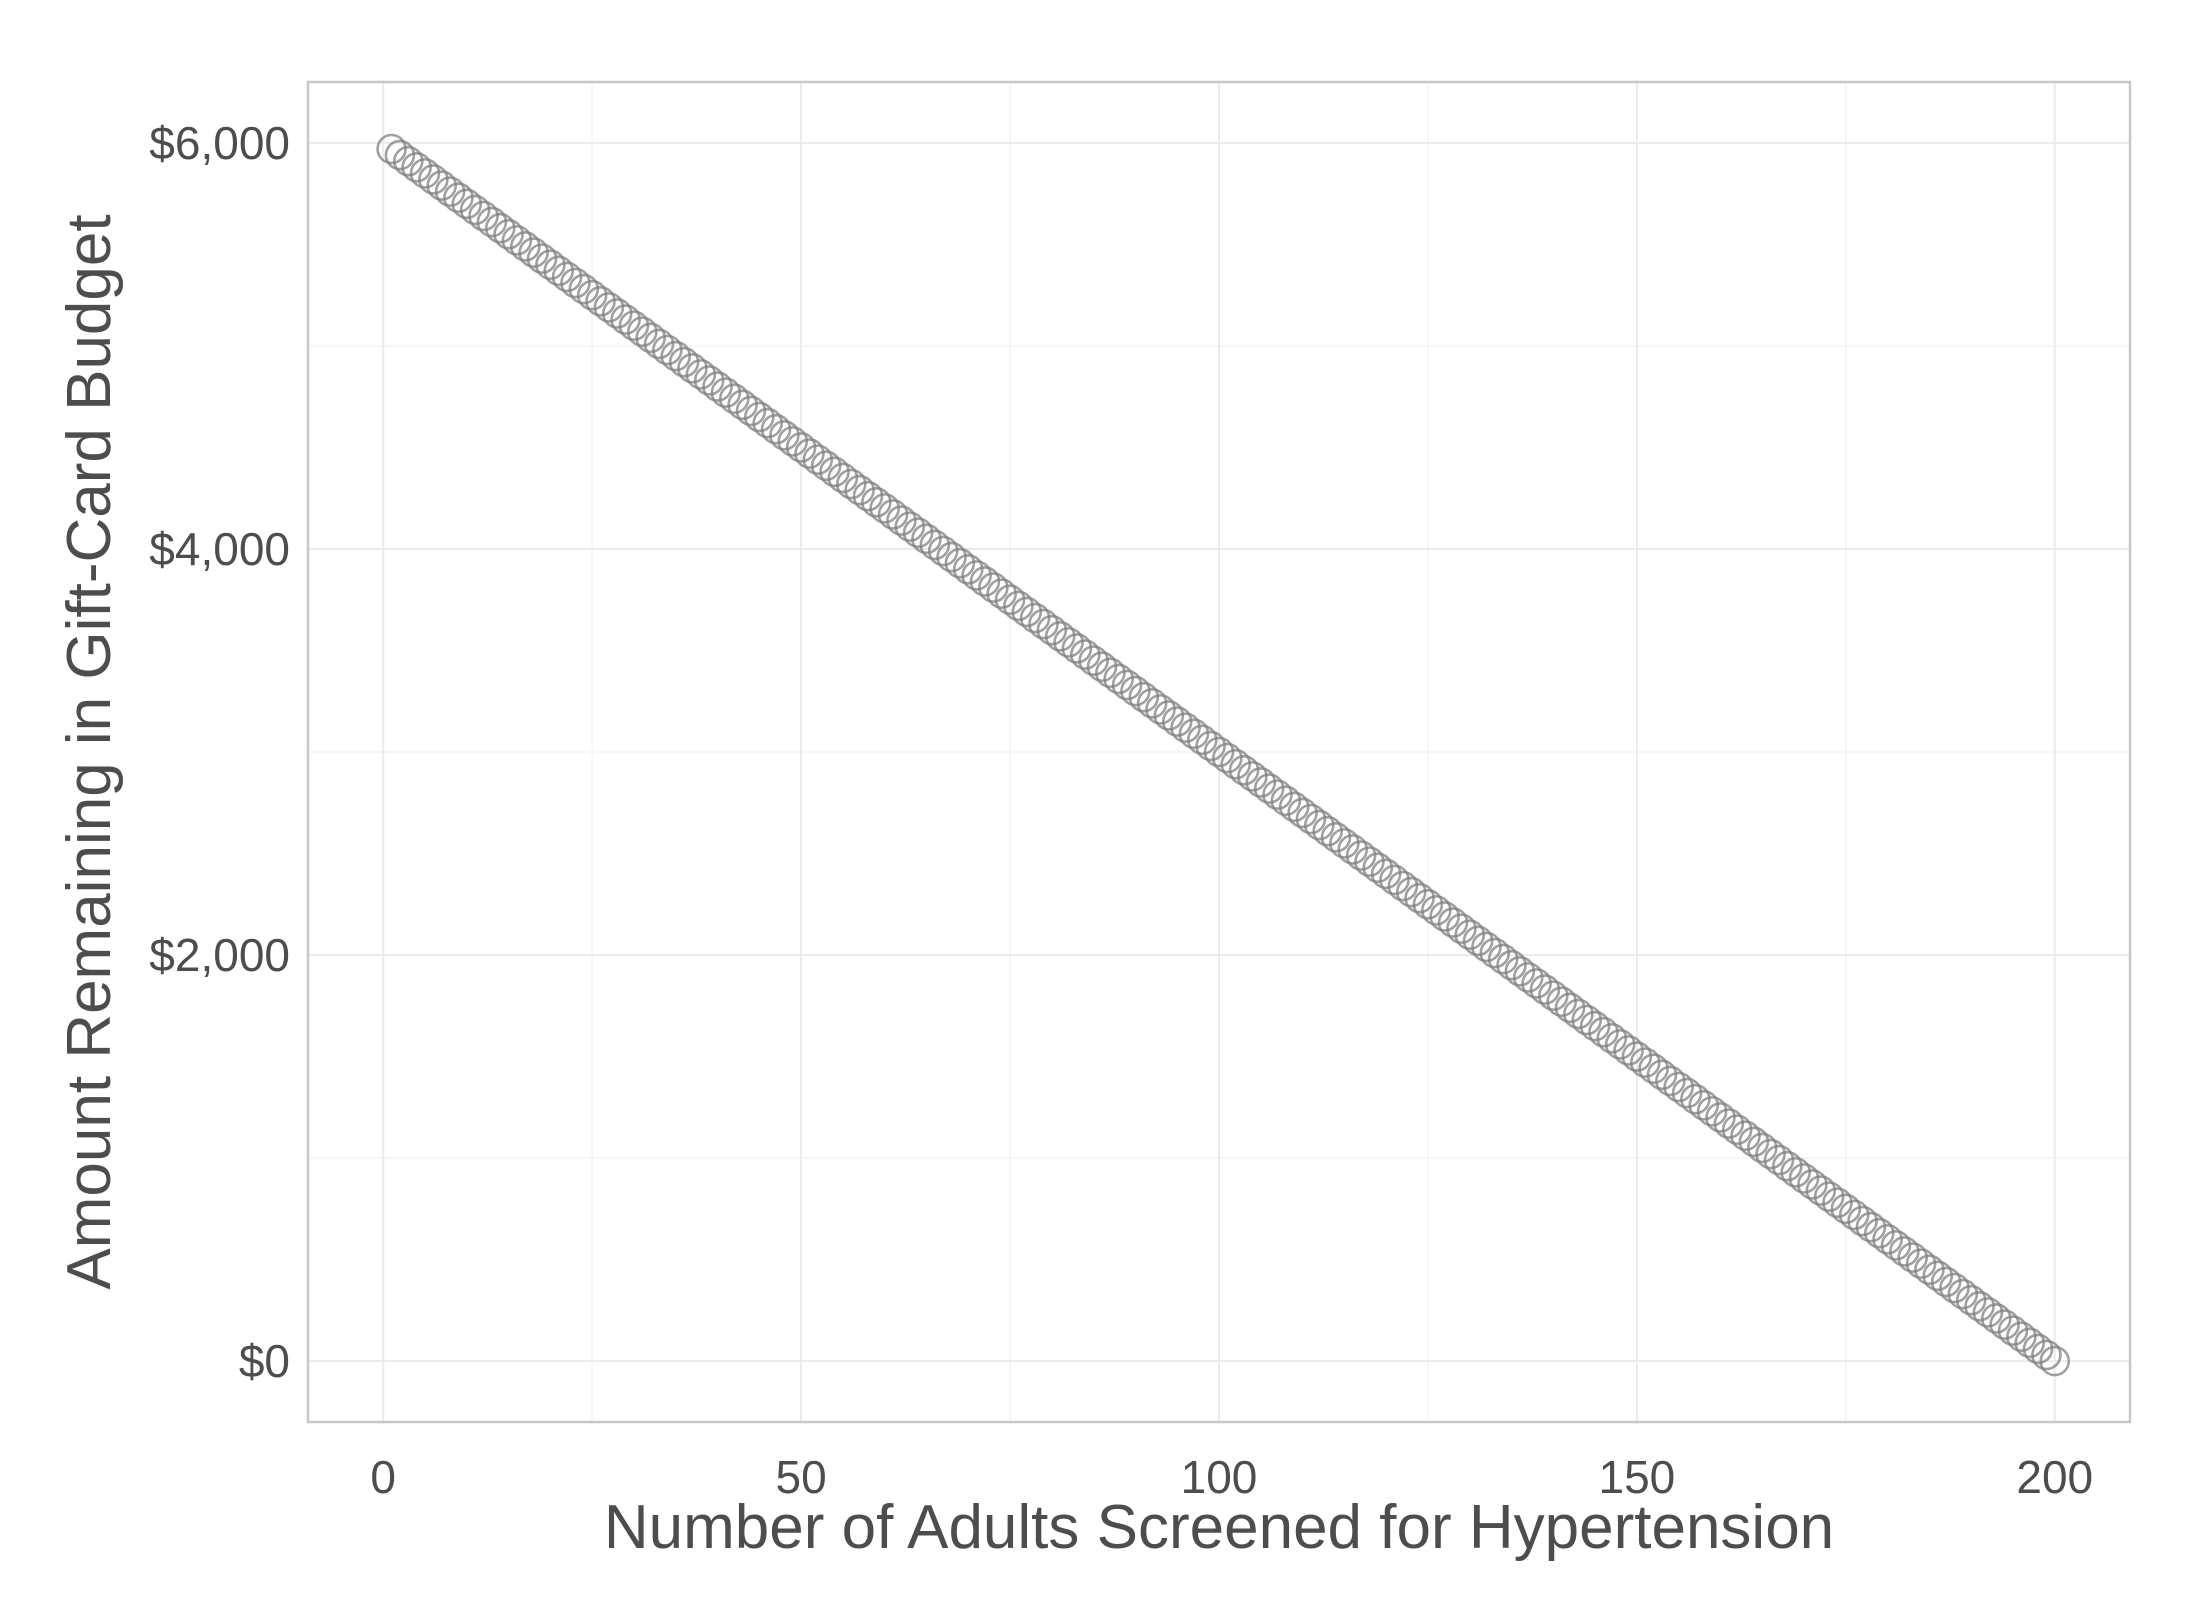 This screenshot has width=2200, height=1600. I want to click on x-tick-label: 50, so click(801, 1477).